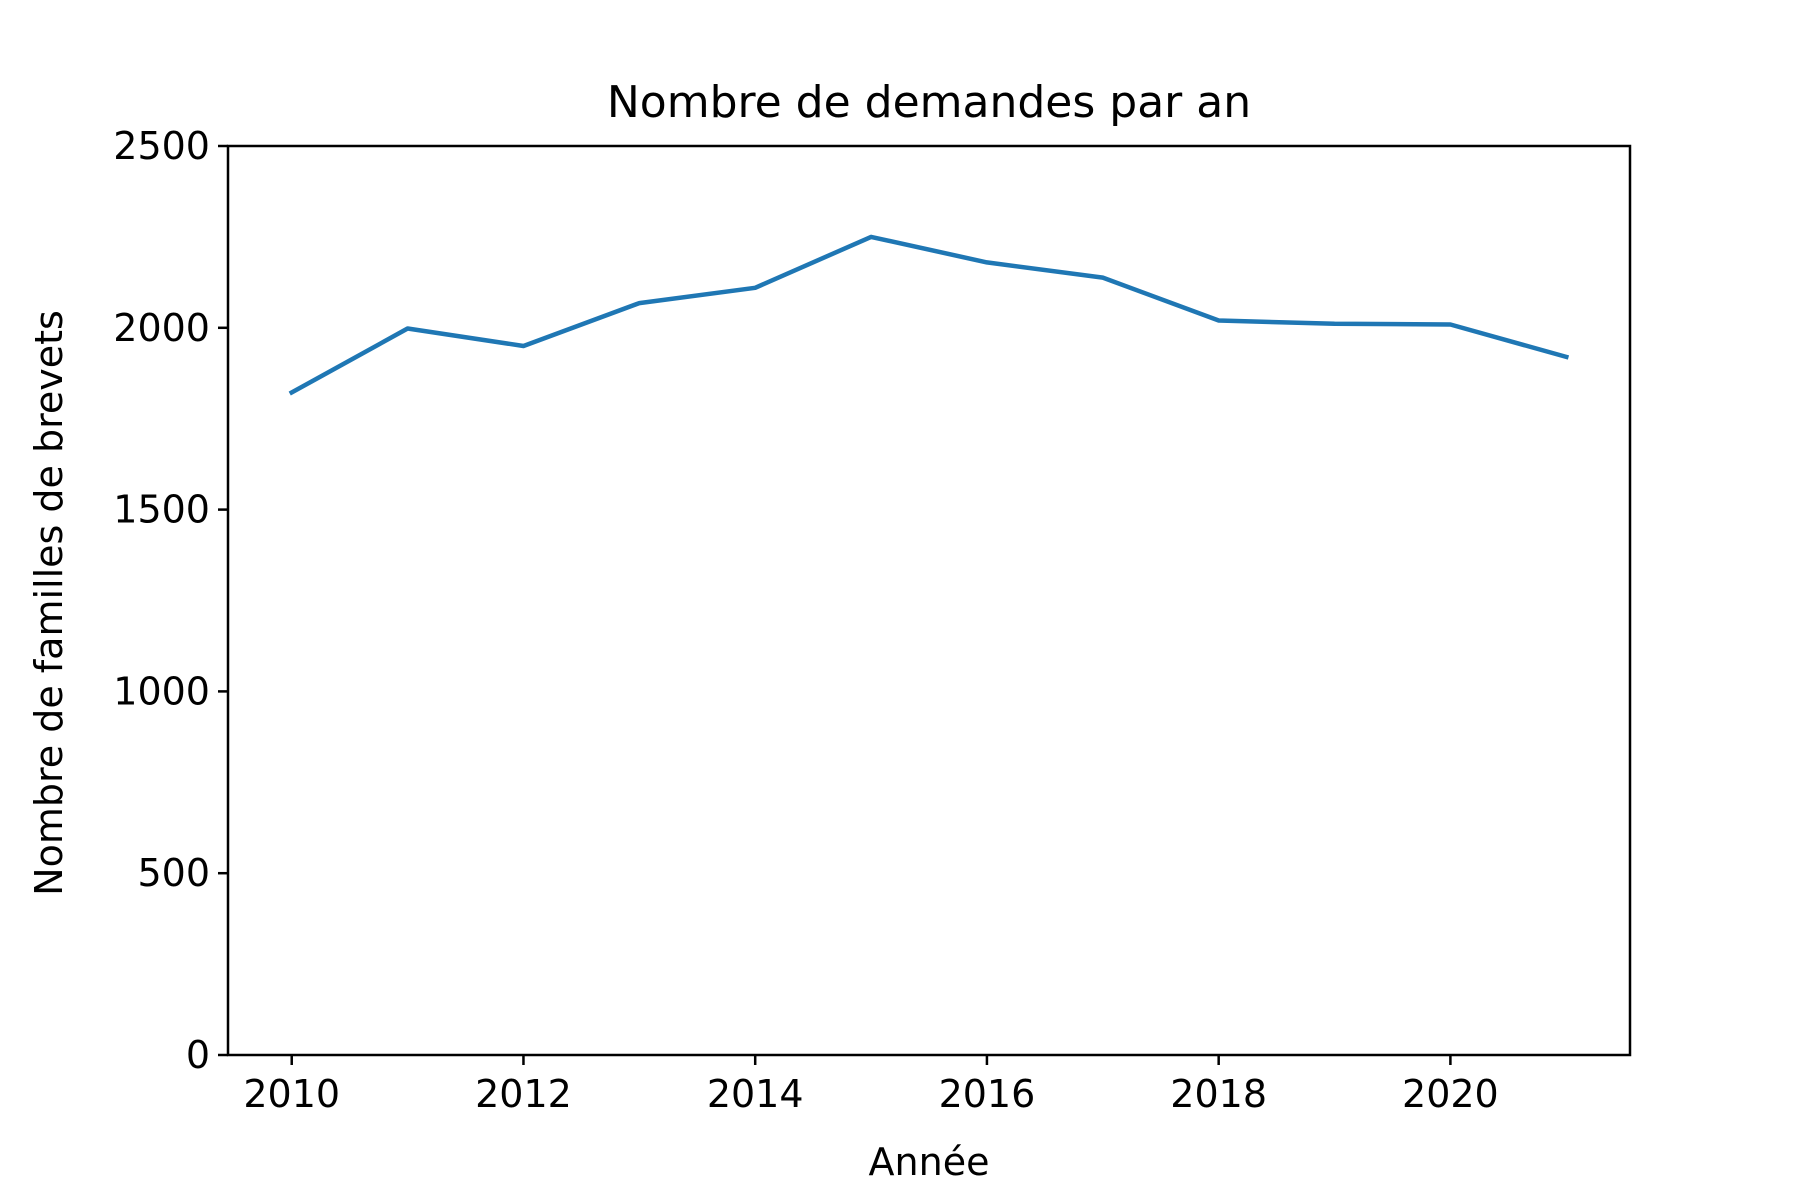 The height and width of the screenshot is (1200, 1800). What do you see at coordinates (1450, 1094) in the screenshot?
I see `x-tick-label: 2020` at bounding box center [1450, 1094].